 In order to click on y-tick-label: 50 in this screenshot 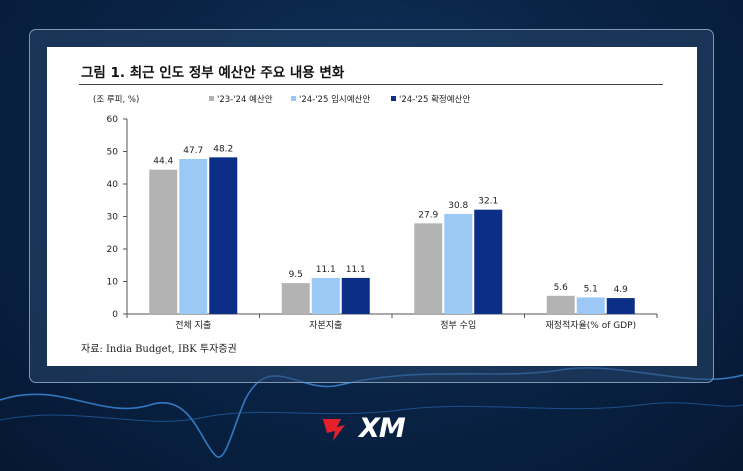, I will do `click(113, 153)`.